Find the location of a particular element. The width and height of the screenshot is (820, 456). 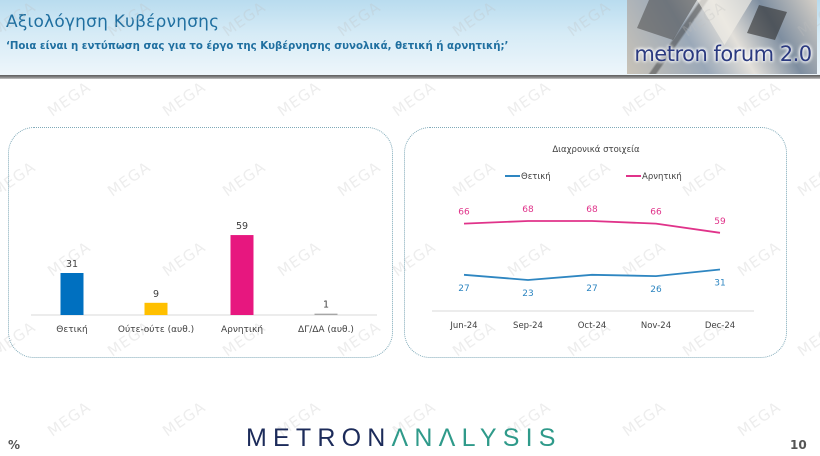

unit-label: % is located at coordinates (14, 445).